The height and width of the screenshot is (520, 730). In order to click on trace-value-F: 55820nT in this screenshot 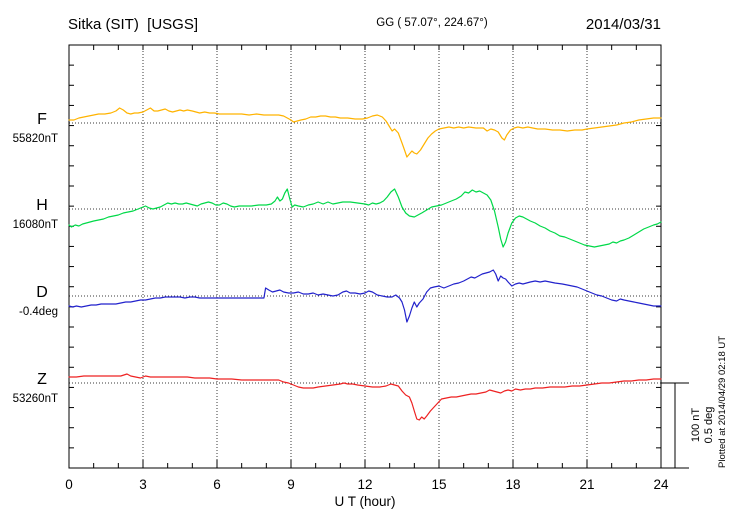, I will do `click(35, 139)`.